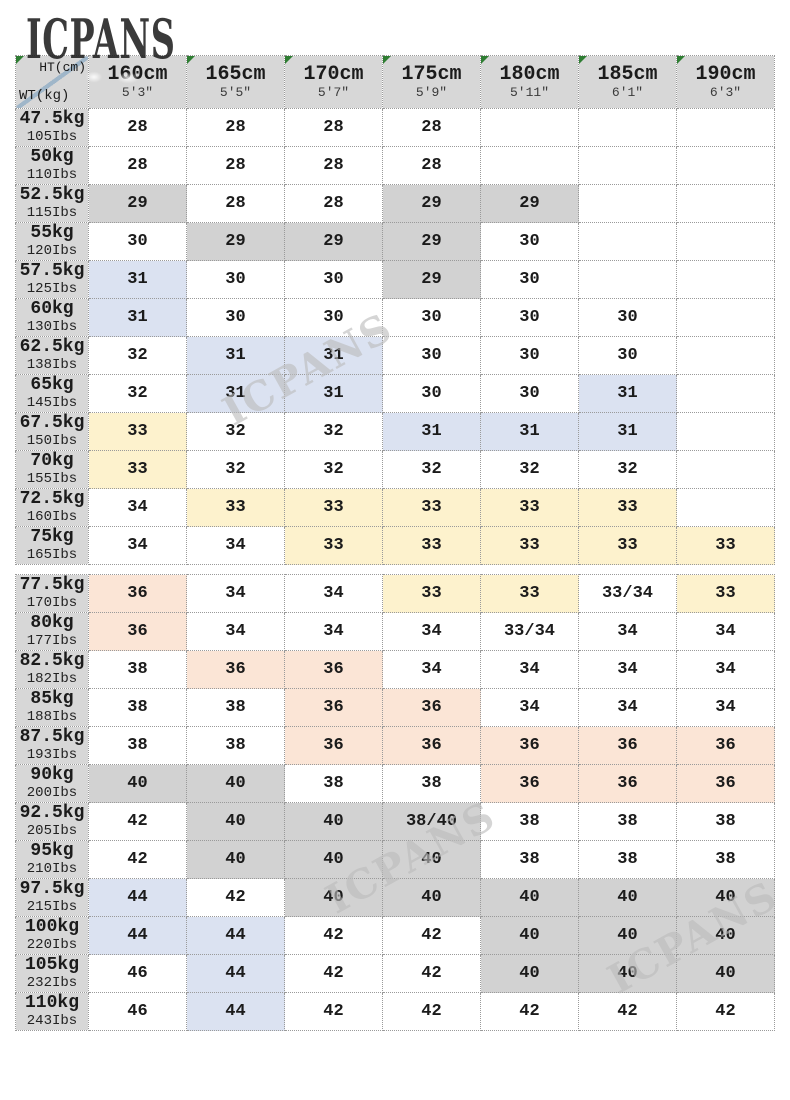  What do you see at coordinates (52, 118) in the screenshot?
I see `weight-kg-label: 47.5kg` at bounding box center [52, 118].